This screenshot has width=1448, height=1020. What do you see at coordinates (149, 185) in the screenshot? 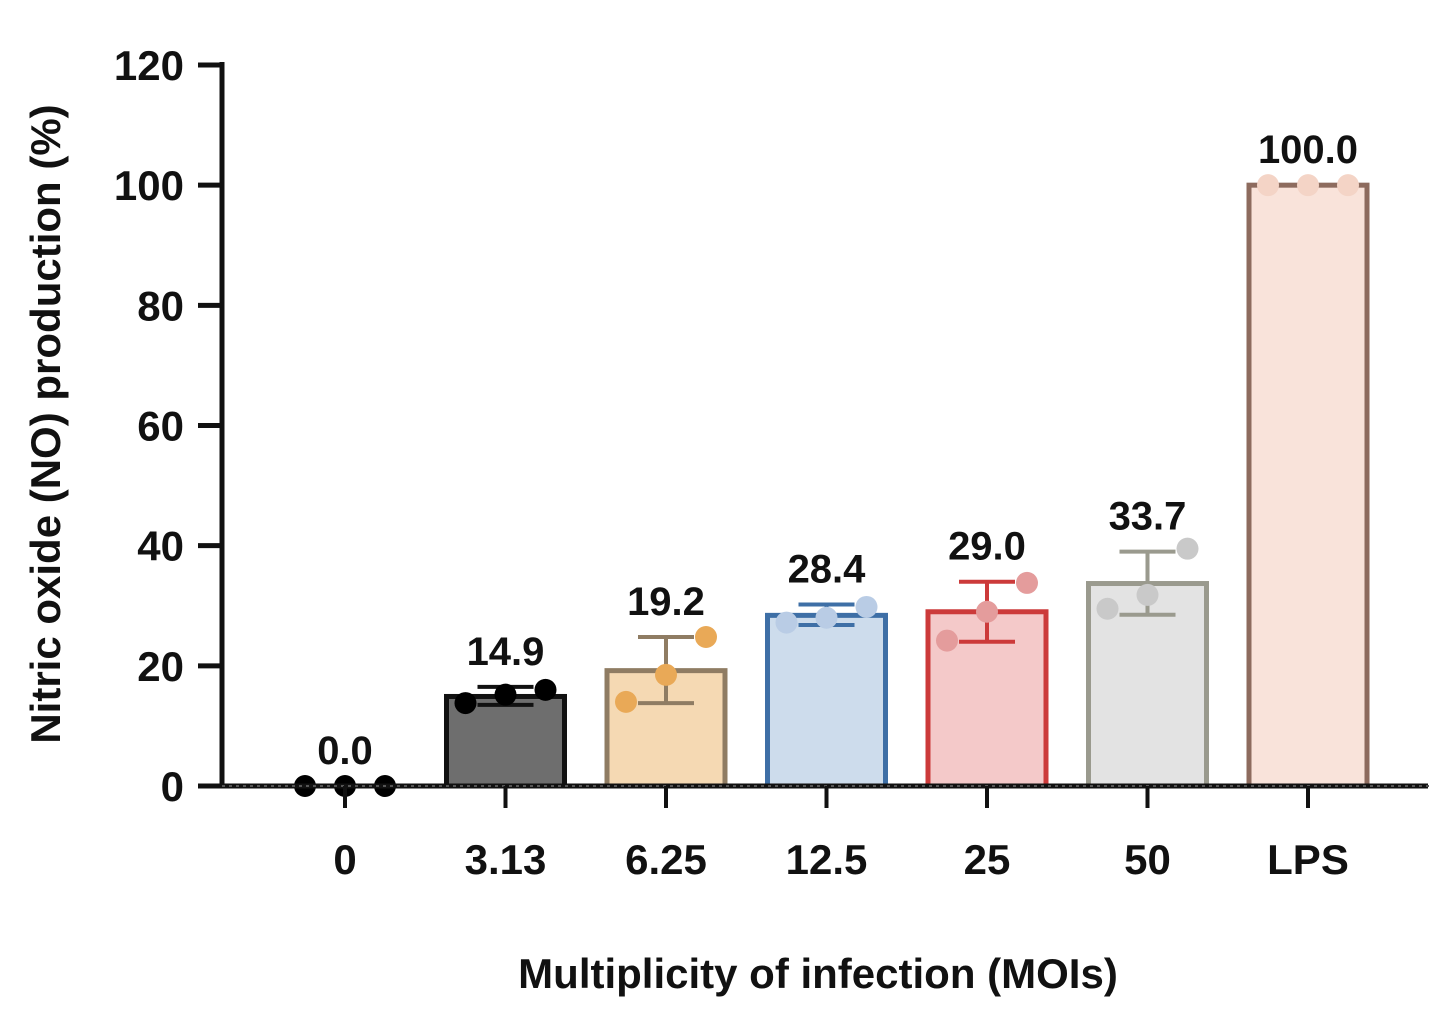
I see `y-tick-label-100: 100` at bounding box center [149, 185].